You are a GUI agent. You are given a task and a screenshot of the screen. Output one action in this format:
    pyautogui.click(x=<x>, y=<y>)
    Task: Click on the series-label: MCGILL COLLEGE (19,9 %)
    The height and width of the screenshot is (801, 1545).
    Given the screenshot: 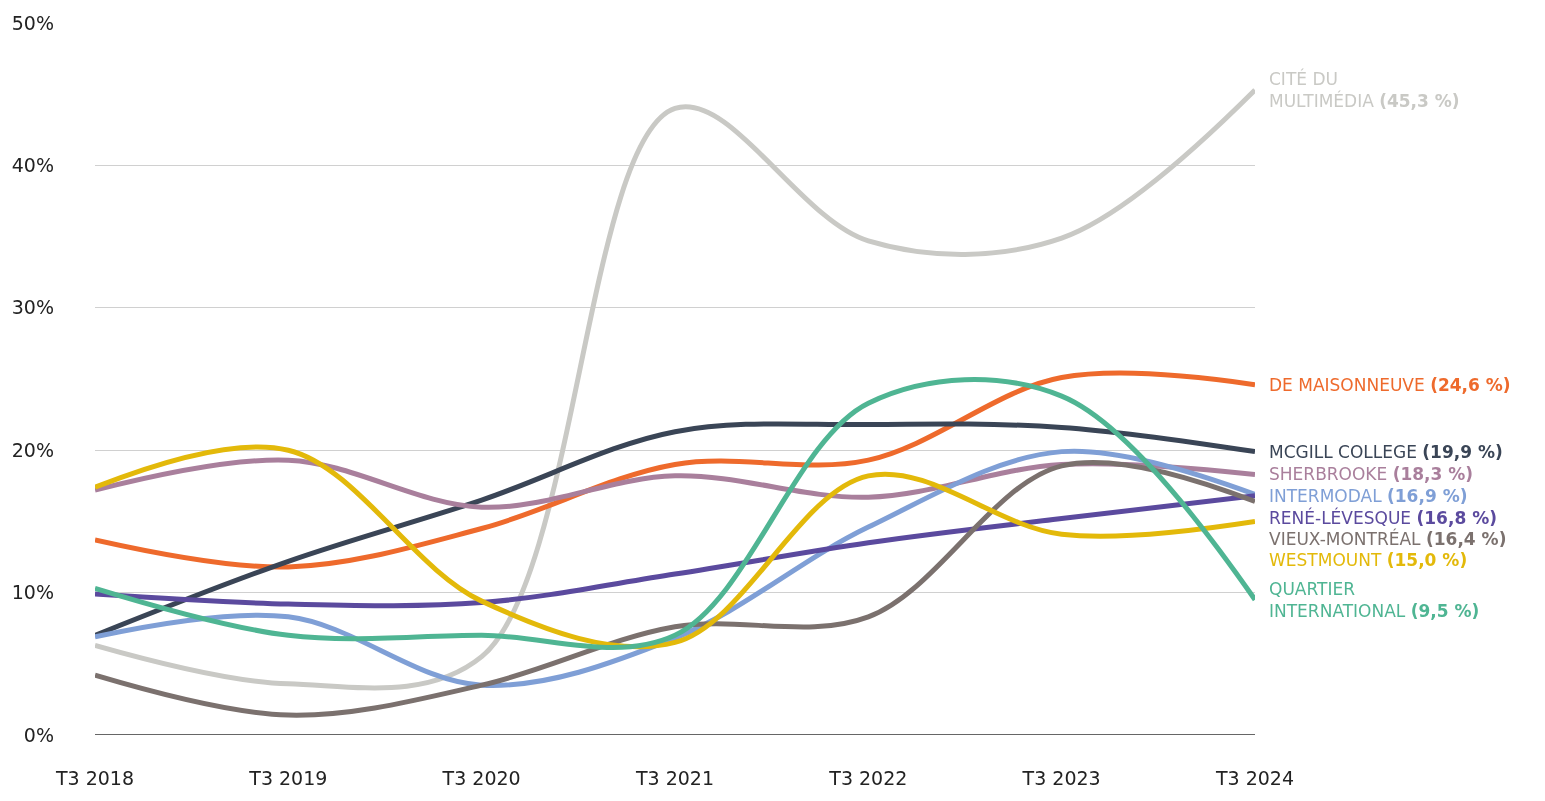 What is the action you would take?
    pyautogui.click(x=1386, y=452)
    